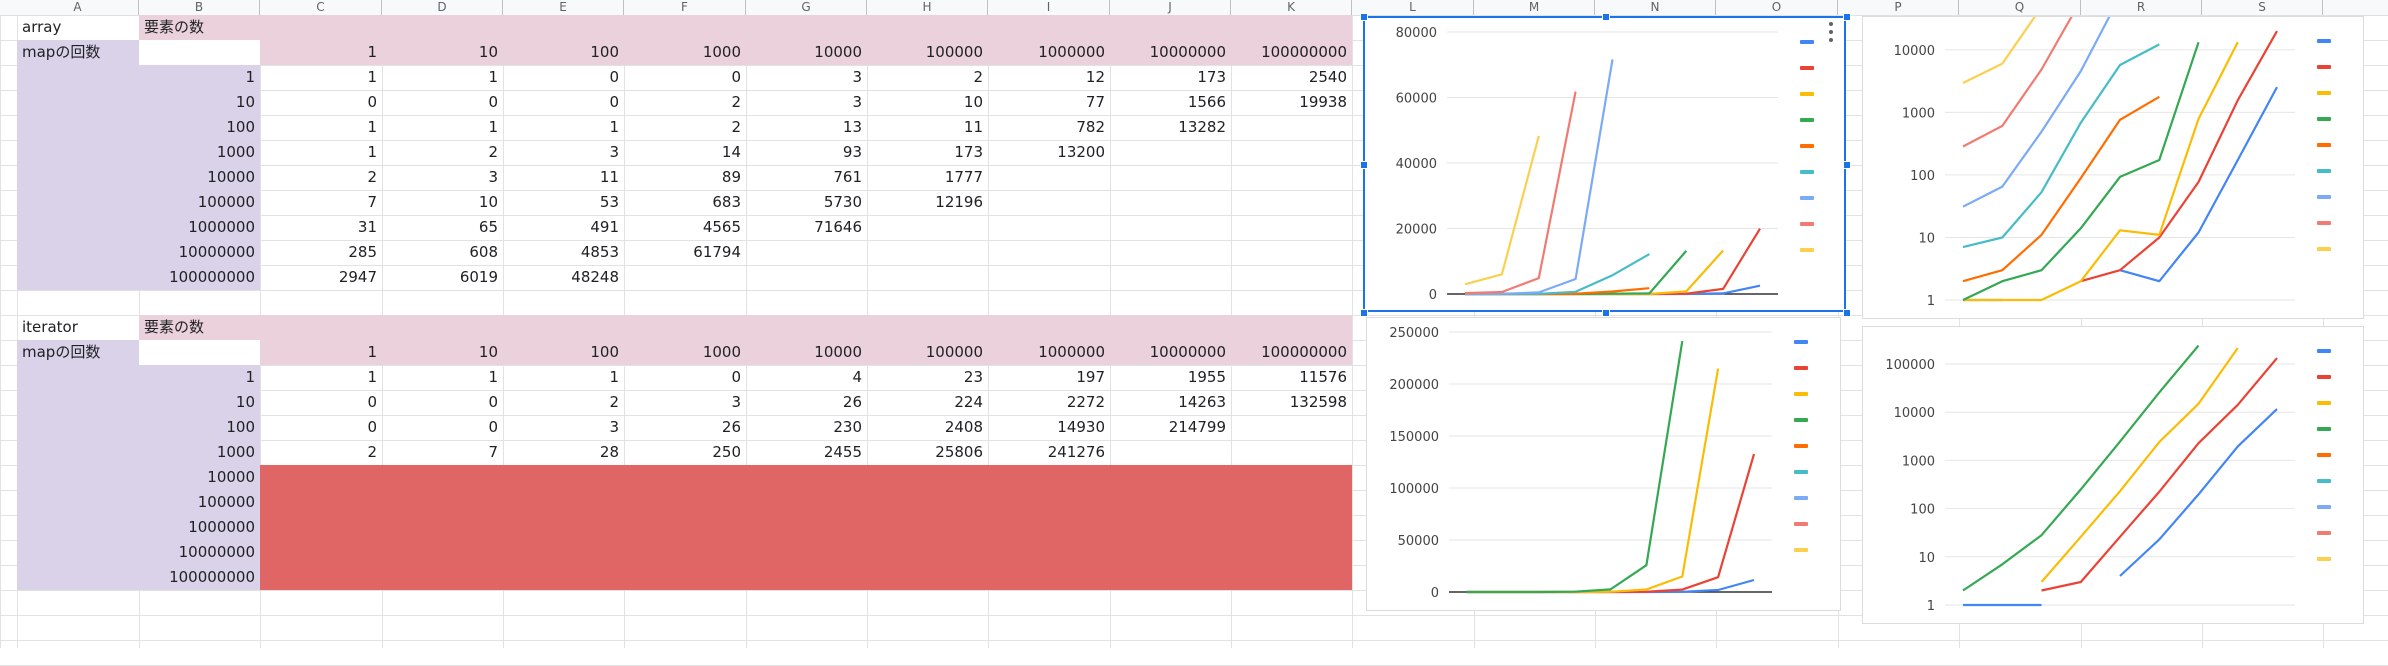  What do you see at coordinates (838, 352) in the screenshot?
I see `column-value-10000: 10000` at bounding box center [838, 352].